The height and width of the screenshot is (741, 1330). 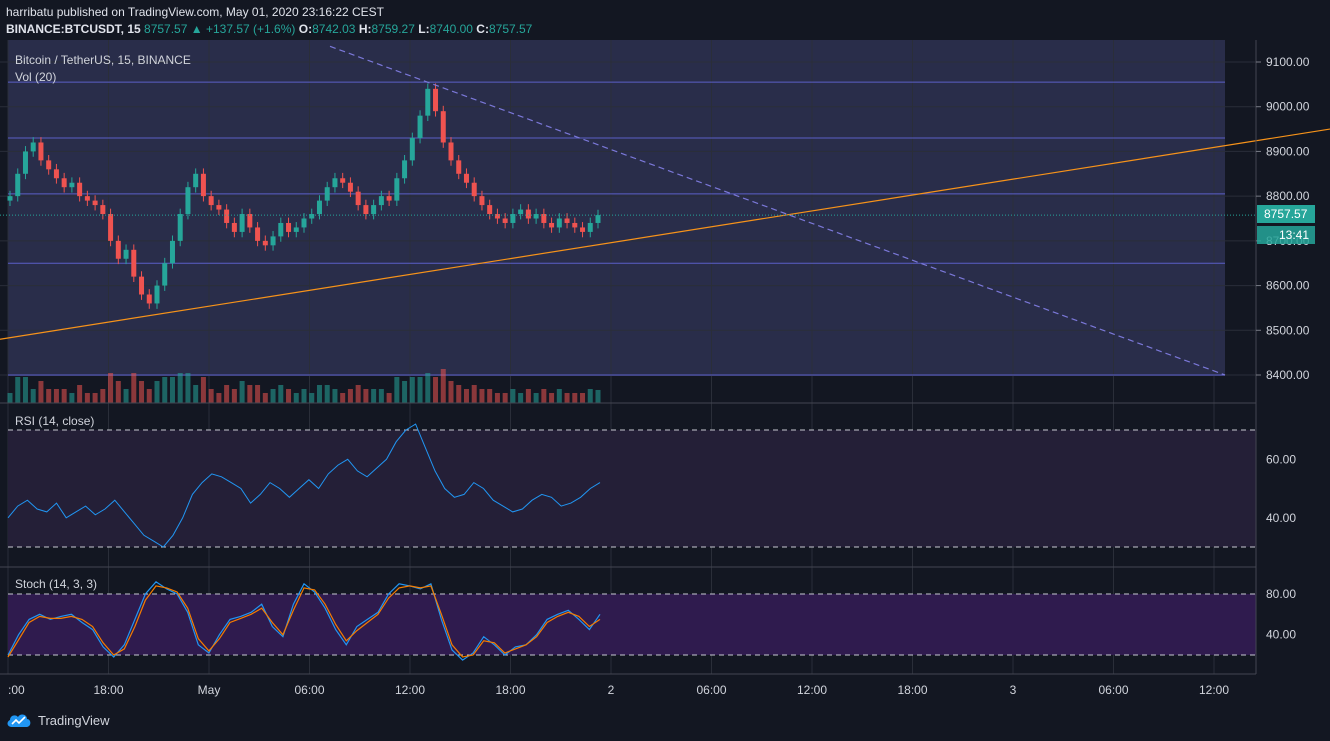 What do you see at coordinates (56, 584) in the screenshot?
I see `stoch-title: Stoch (14, 3, 3)` at bounding box center [56, 584].